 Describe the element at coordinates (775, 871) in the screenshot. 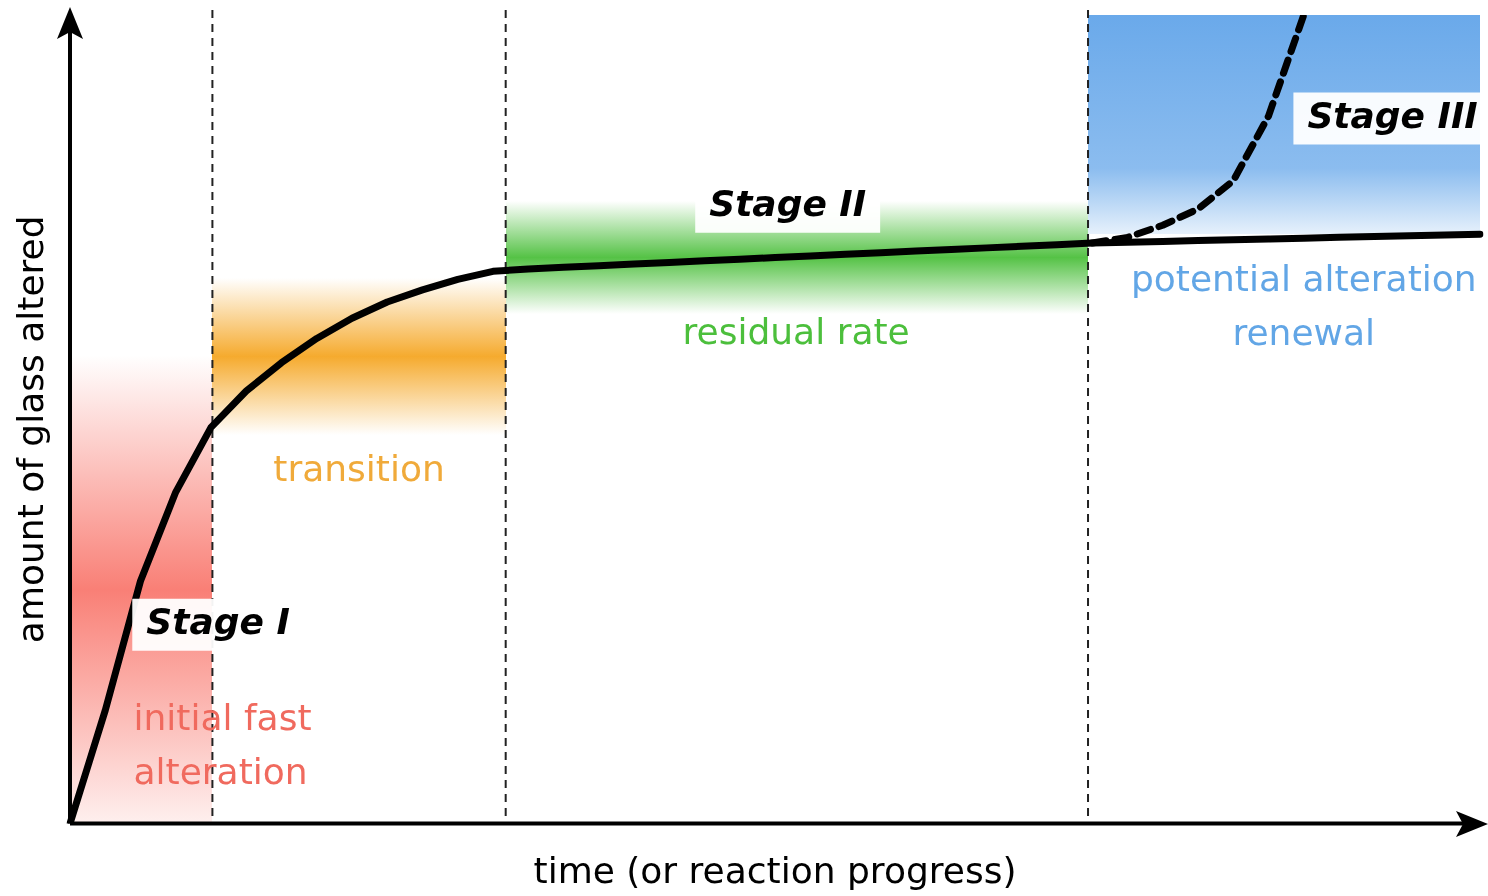

I see `x-axis-title: time (or reaction progress)` at that location.